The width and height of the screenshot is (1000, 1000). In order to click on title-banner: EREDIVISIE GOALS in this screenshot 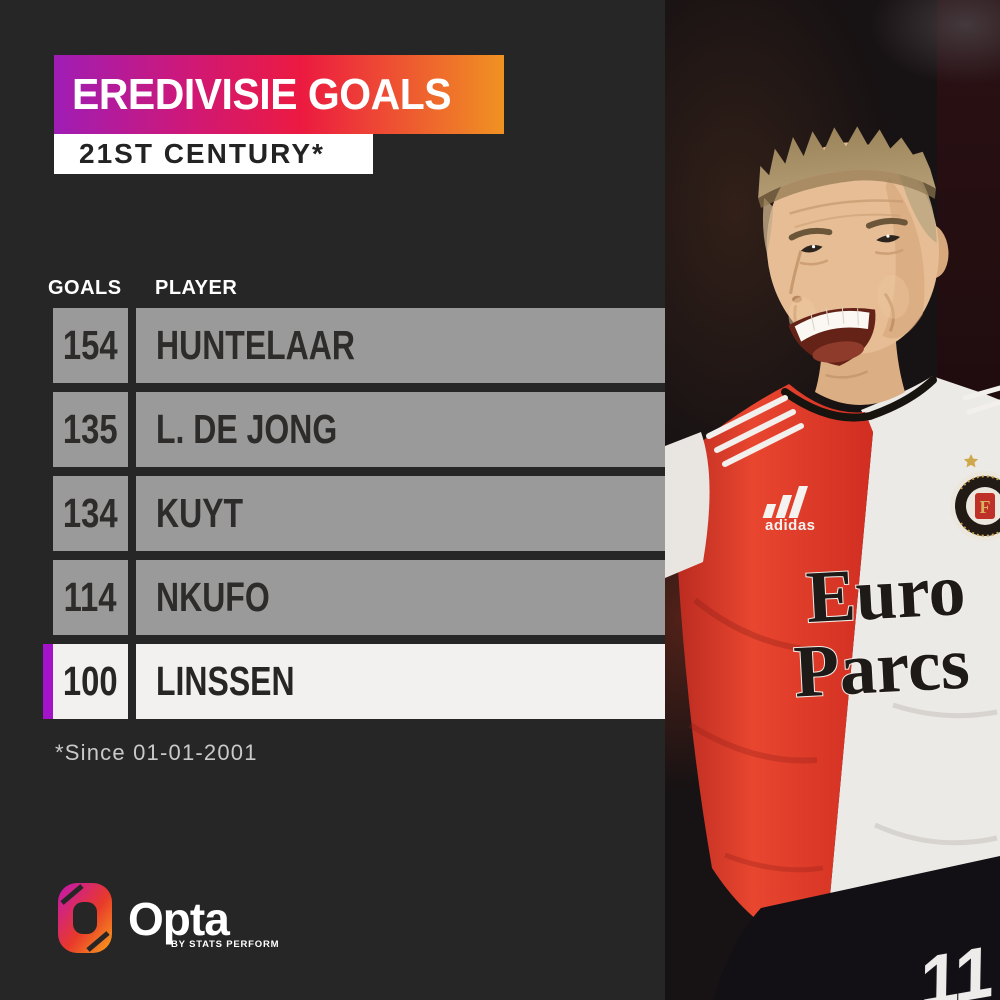, I will do `click(279, 94)`.